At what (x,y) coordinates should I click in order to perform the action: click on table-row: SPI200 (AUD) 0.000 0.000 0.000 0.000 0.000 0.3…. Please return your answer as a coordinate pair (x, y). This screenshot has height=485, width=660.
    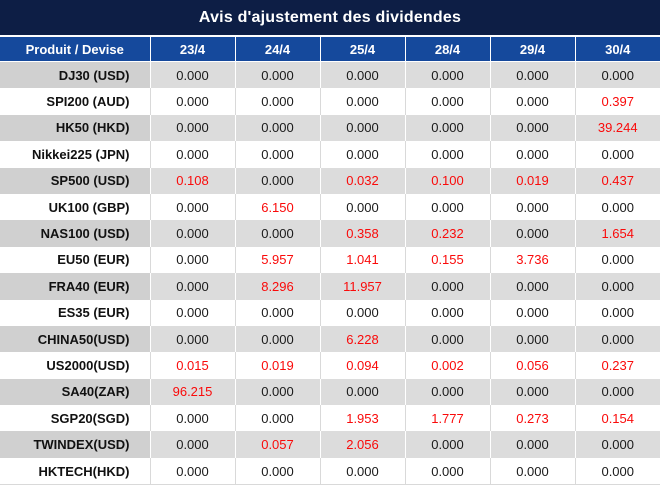
    Looking at the image, I should click on (330, 101).